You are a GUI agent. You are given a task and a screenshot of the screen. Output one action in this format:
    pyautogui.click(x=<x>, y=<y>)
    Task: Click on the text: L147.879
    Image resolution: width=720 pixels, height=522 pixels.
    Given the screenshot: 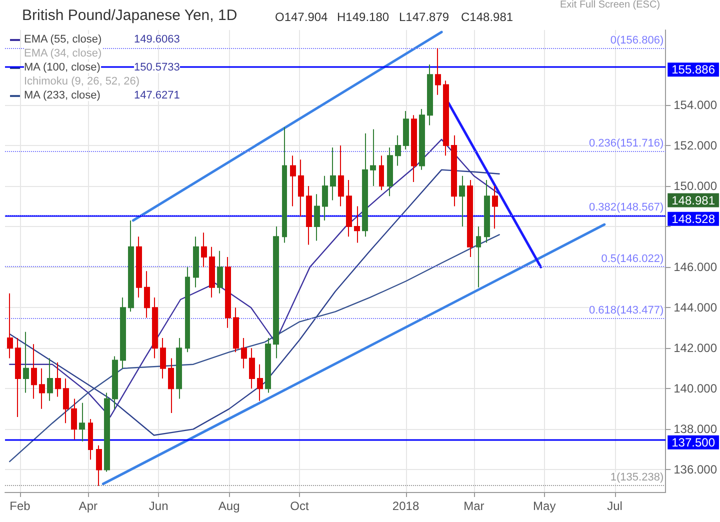 What is the action you would take?
    pyautogui.click(x=424, y=17)
    